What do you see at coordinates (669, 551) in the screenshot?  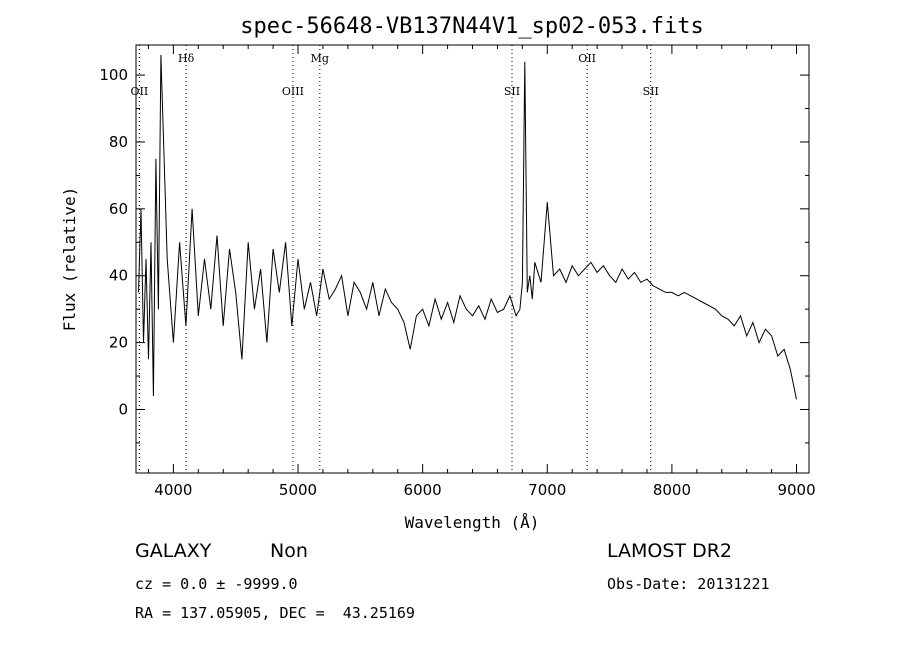 I see `survey-label: LAMOST DR2` at bounding box center [669, 551].